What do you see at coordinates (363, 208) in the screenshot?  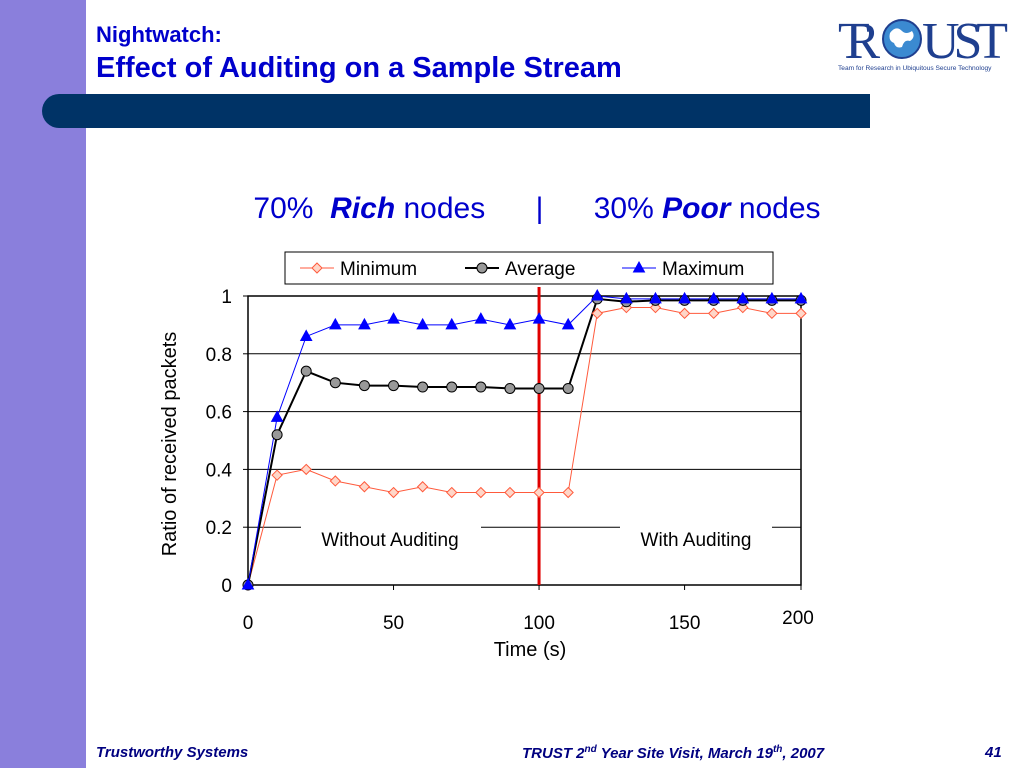 I see `rich-word: Rich` at bounding box center [363, 208].